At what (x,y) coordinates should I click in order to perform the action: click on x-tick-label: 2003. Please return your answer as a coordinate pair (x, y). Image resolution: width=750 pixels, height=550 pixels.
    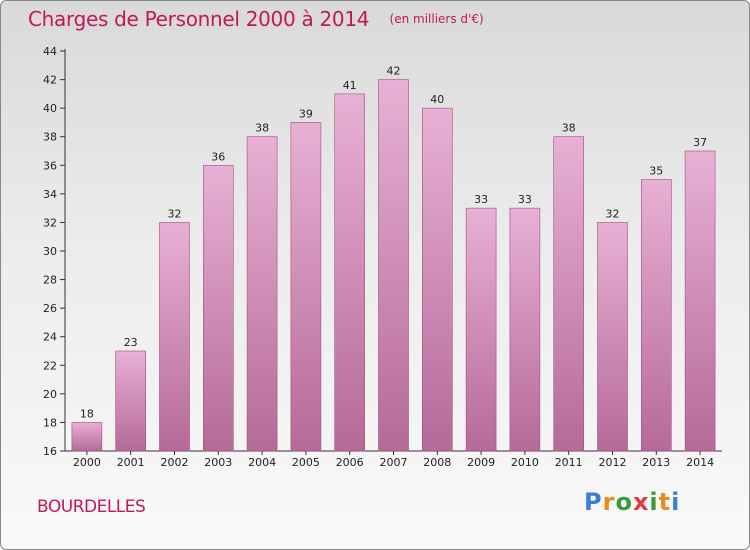
    Looking at the image, I should click on (218, 462).